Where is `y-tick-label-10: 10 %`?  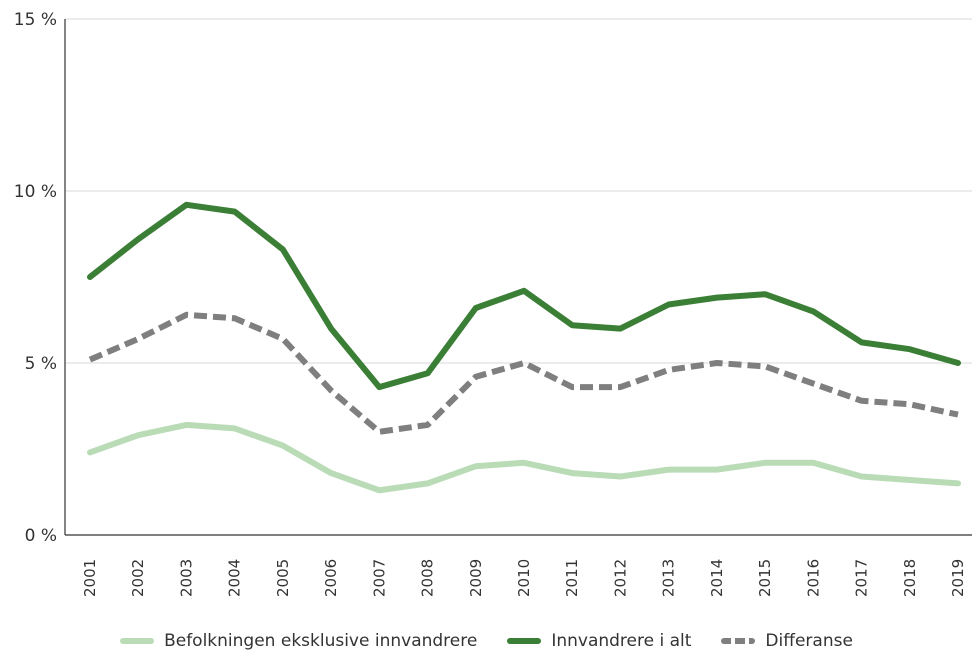 y-tick-label-10: 10 % is located at coordinates (35, 192).